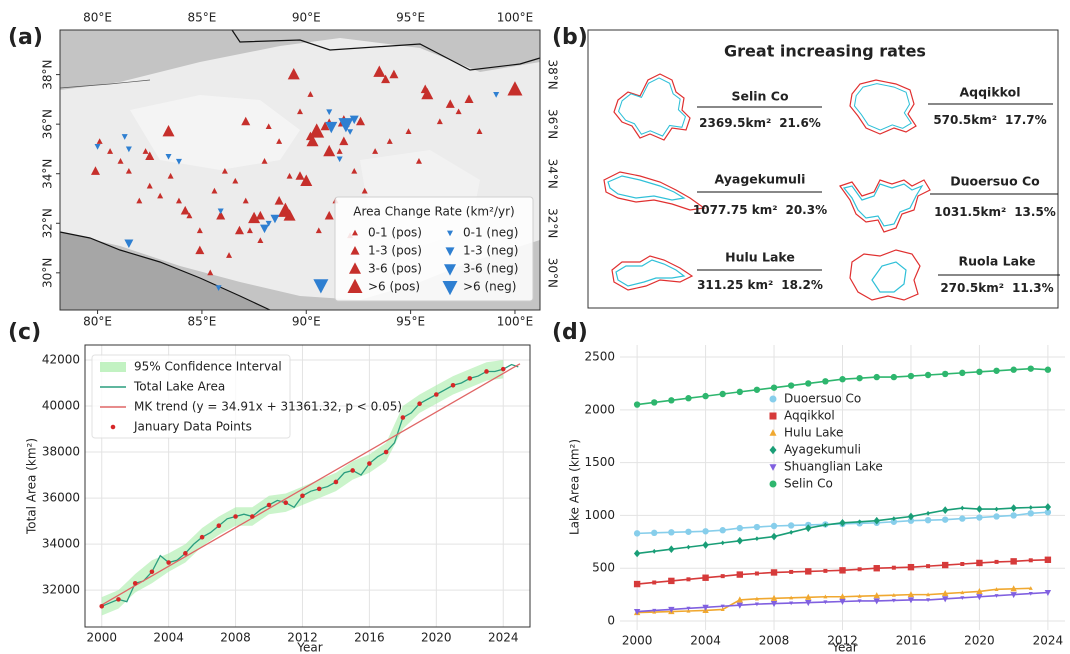 Image resolution: width=1070 pixels, height=654 pixels. I want to click on legend-label: Ayagekumuli, so click(822, 450).